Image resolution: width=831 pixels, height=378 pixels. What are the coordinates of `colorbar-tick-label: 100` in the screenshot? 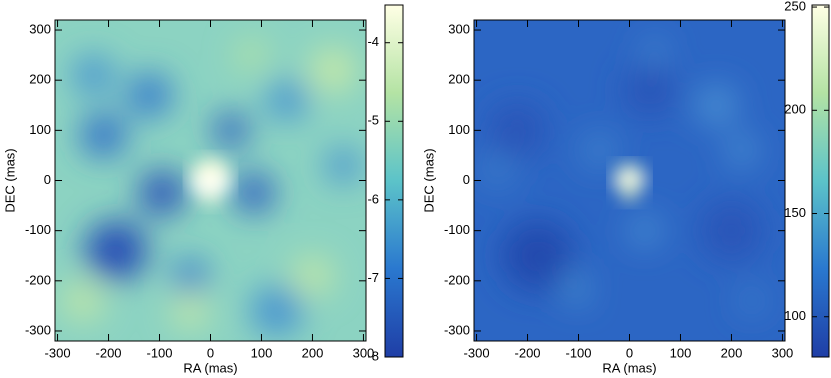 It's located at (795, 315).